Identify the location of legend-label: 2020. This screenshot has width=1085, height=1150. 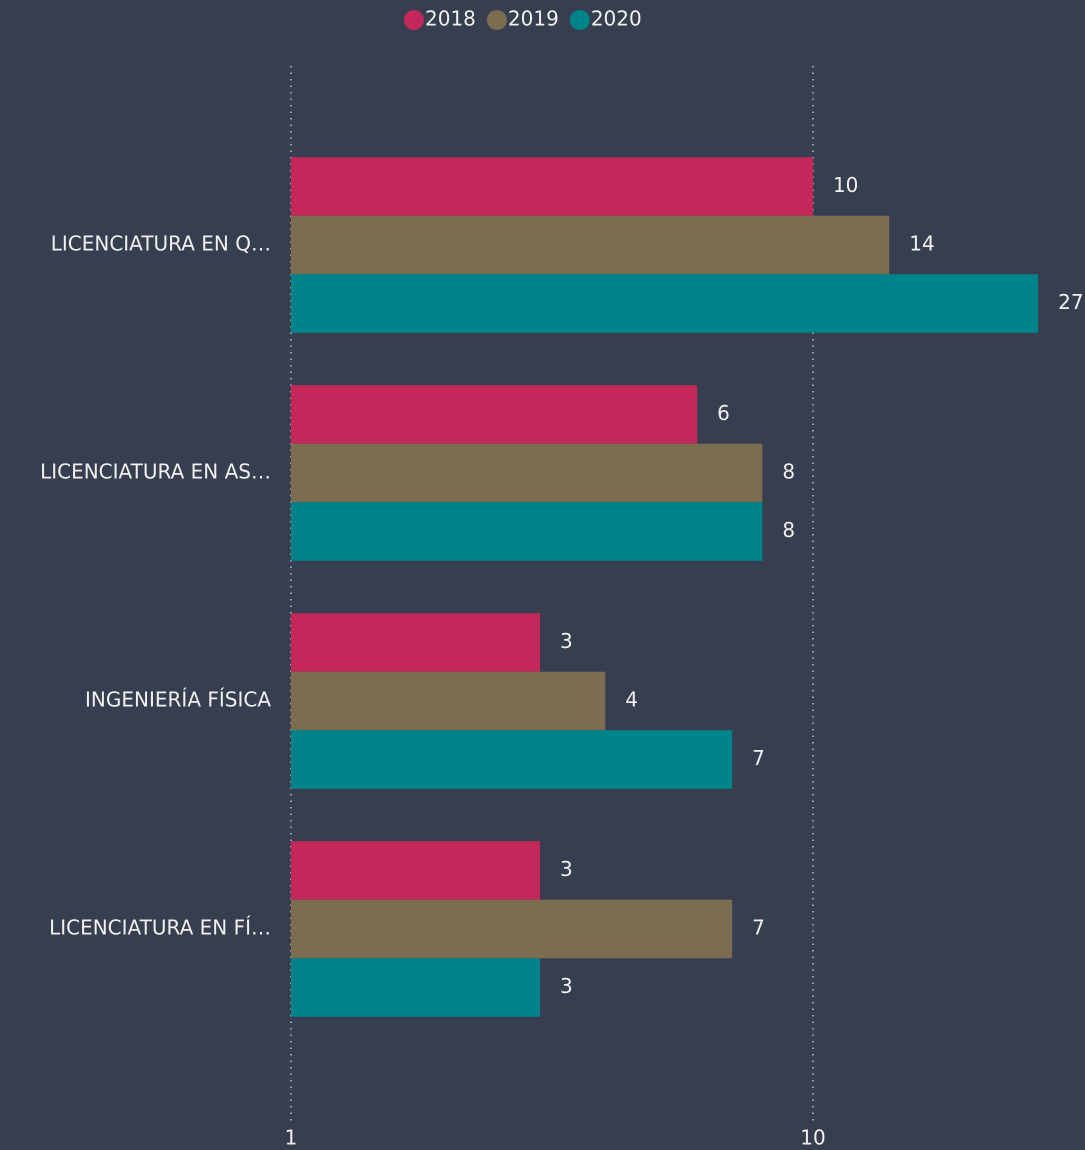
(616, 19).